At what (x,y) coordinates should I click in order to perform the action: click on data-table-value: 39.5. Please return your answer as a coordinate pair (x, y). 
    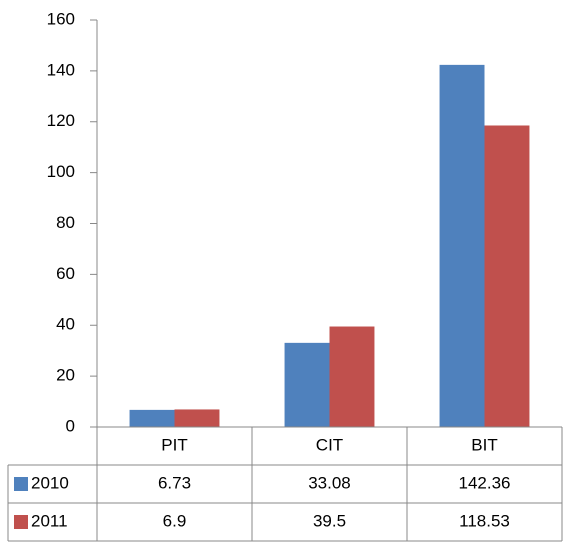
    Looking at the image, I should click on (329, 520).